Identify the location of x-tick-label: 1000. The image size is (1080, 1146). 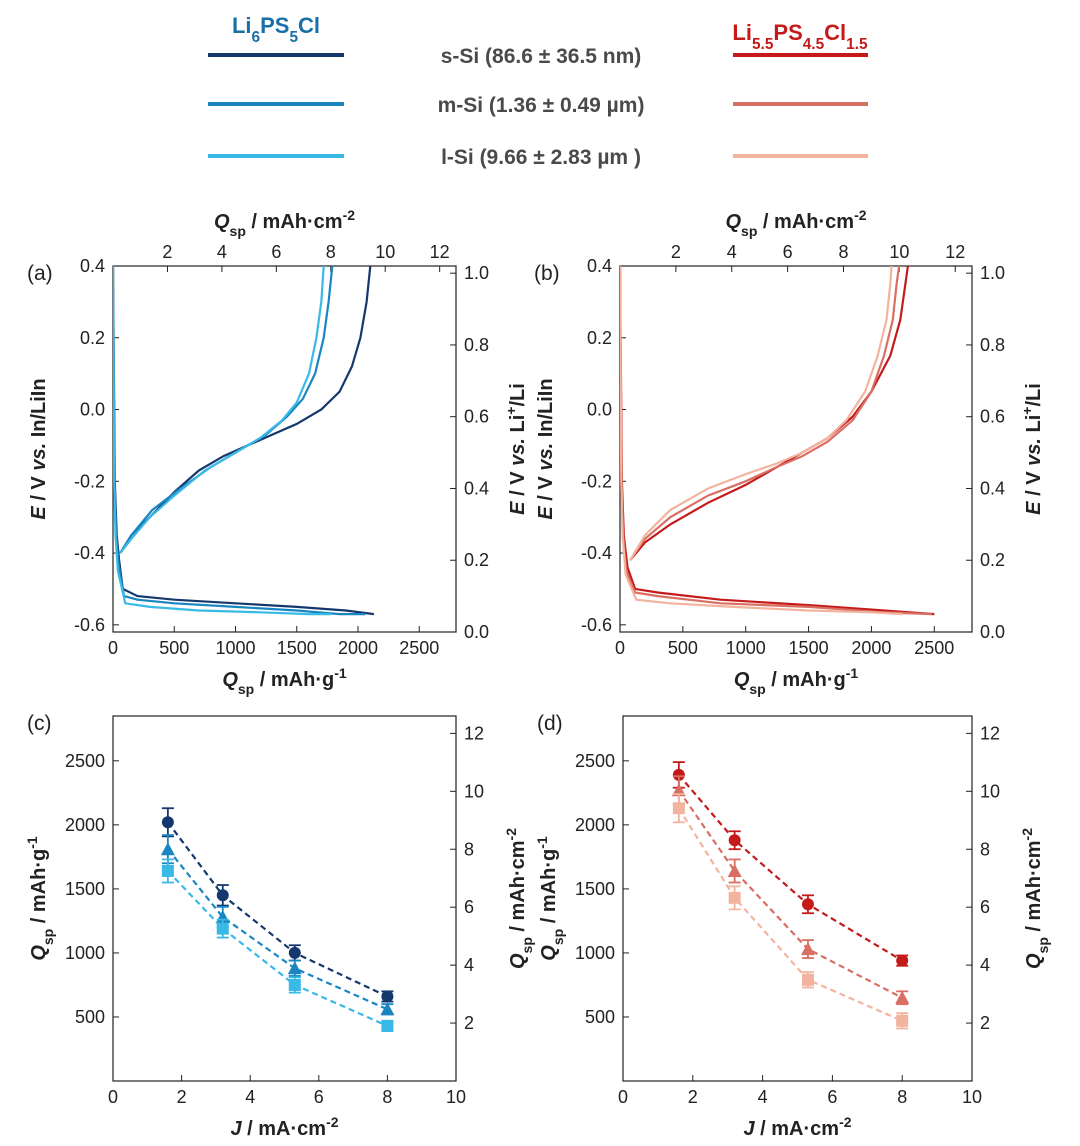
(235, 648).